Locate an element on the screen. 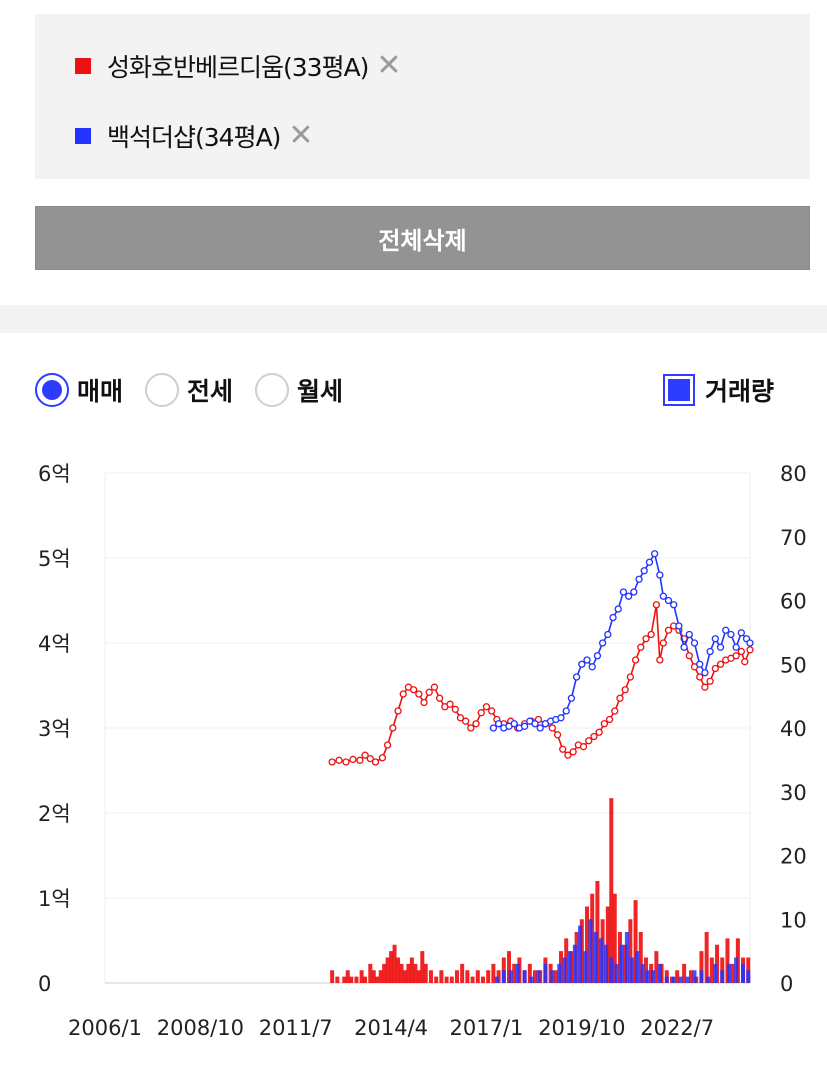  radio-sale: 매매 is located at coordinates (79, 390).